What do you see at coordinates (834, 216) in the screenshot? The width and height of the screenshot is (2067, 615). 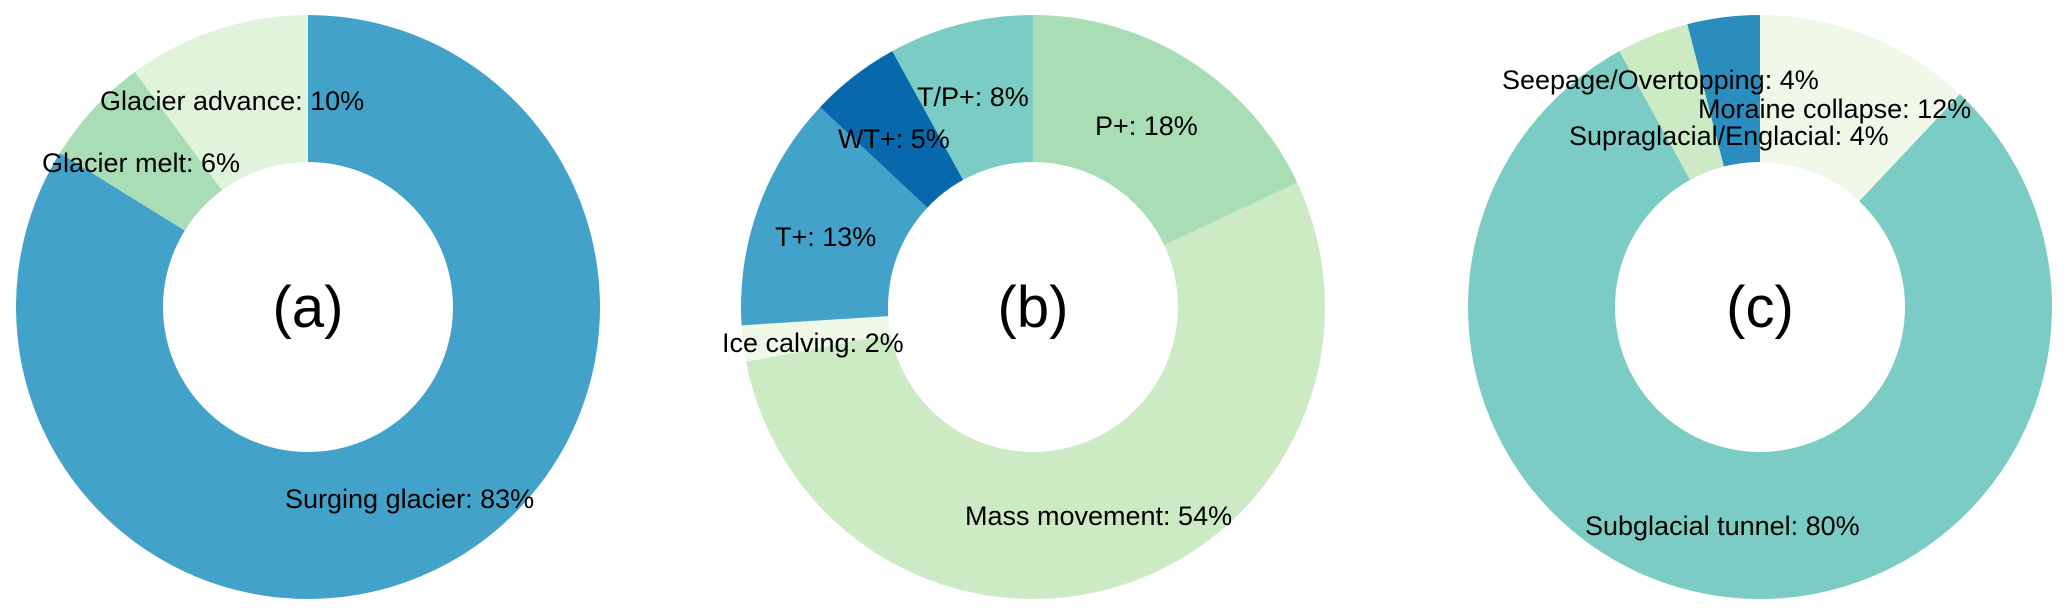 I see `slice-t` at bounding box center [834, 216].